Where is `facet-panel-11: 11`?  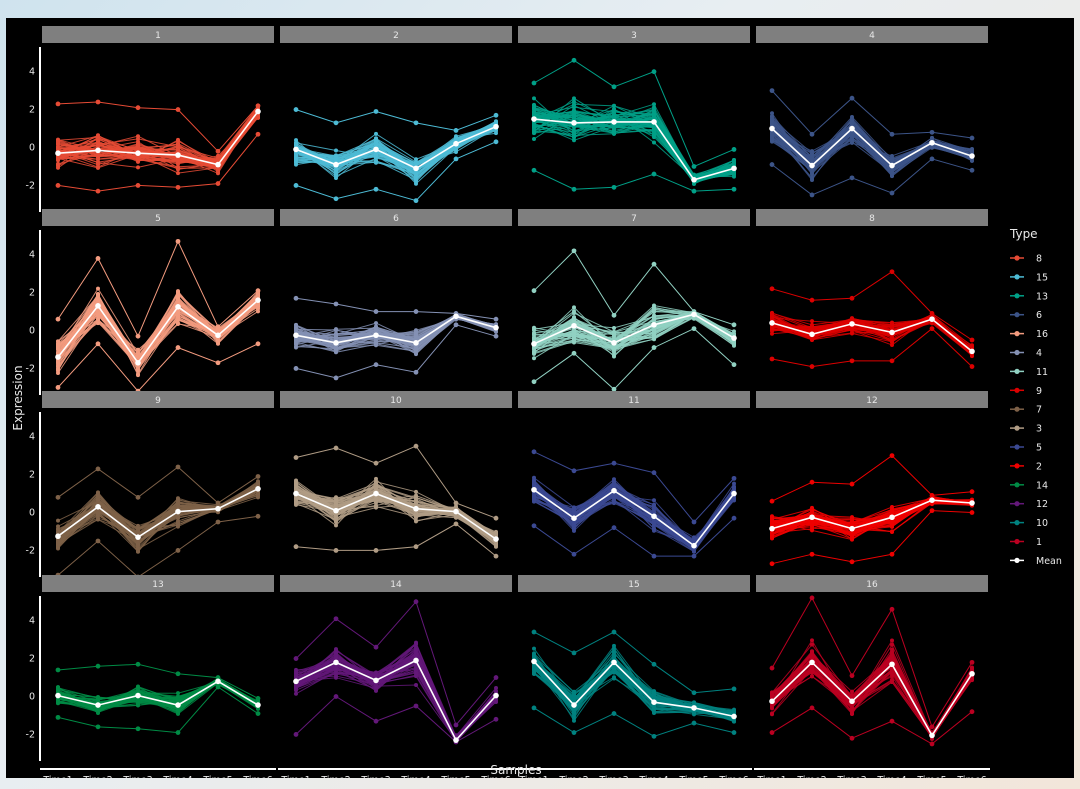
facet-panel-11: 11 is located at coordinates (634, 475).